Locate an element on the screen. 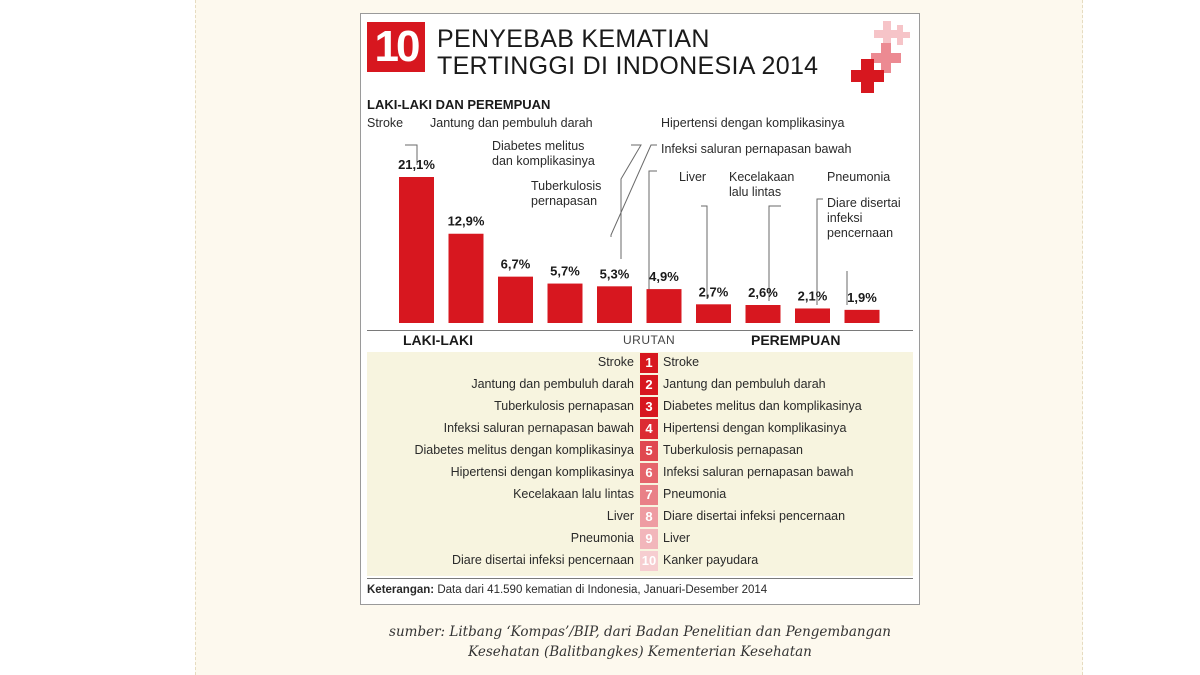 The image size is (1200, 675). category-label: Pneumonia is located at coordinates (858, 177).